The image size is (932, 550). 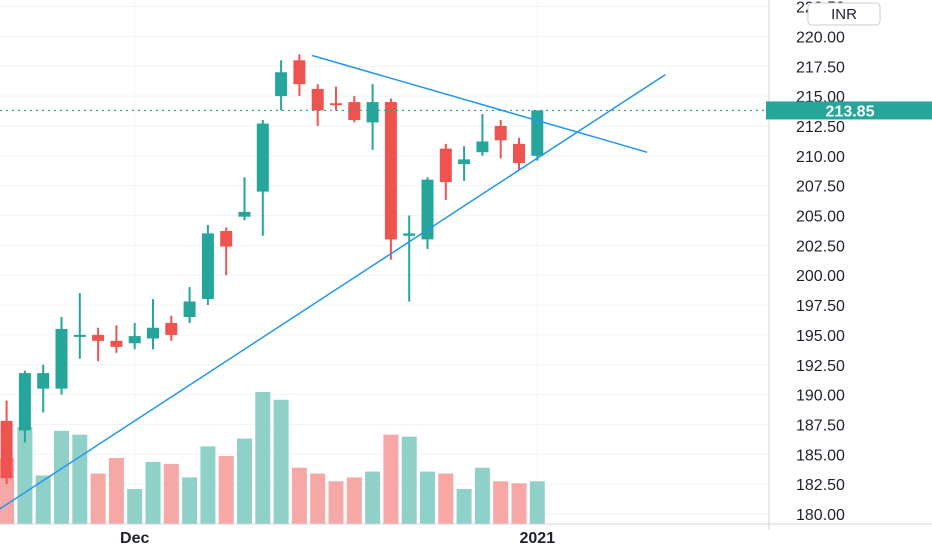 I want to click on y-tick-label: 207.50, so click(x=820, y=187).